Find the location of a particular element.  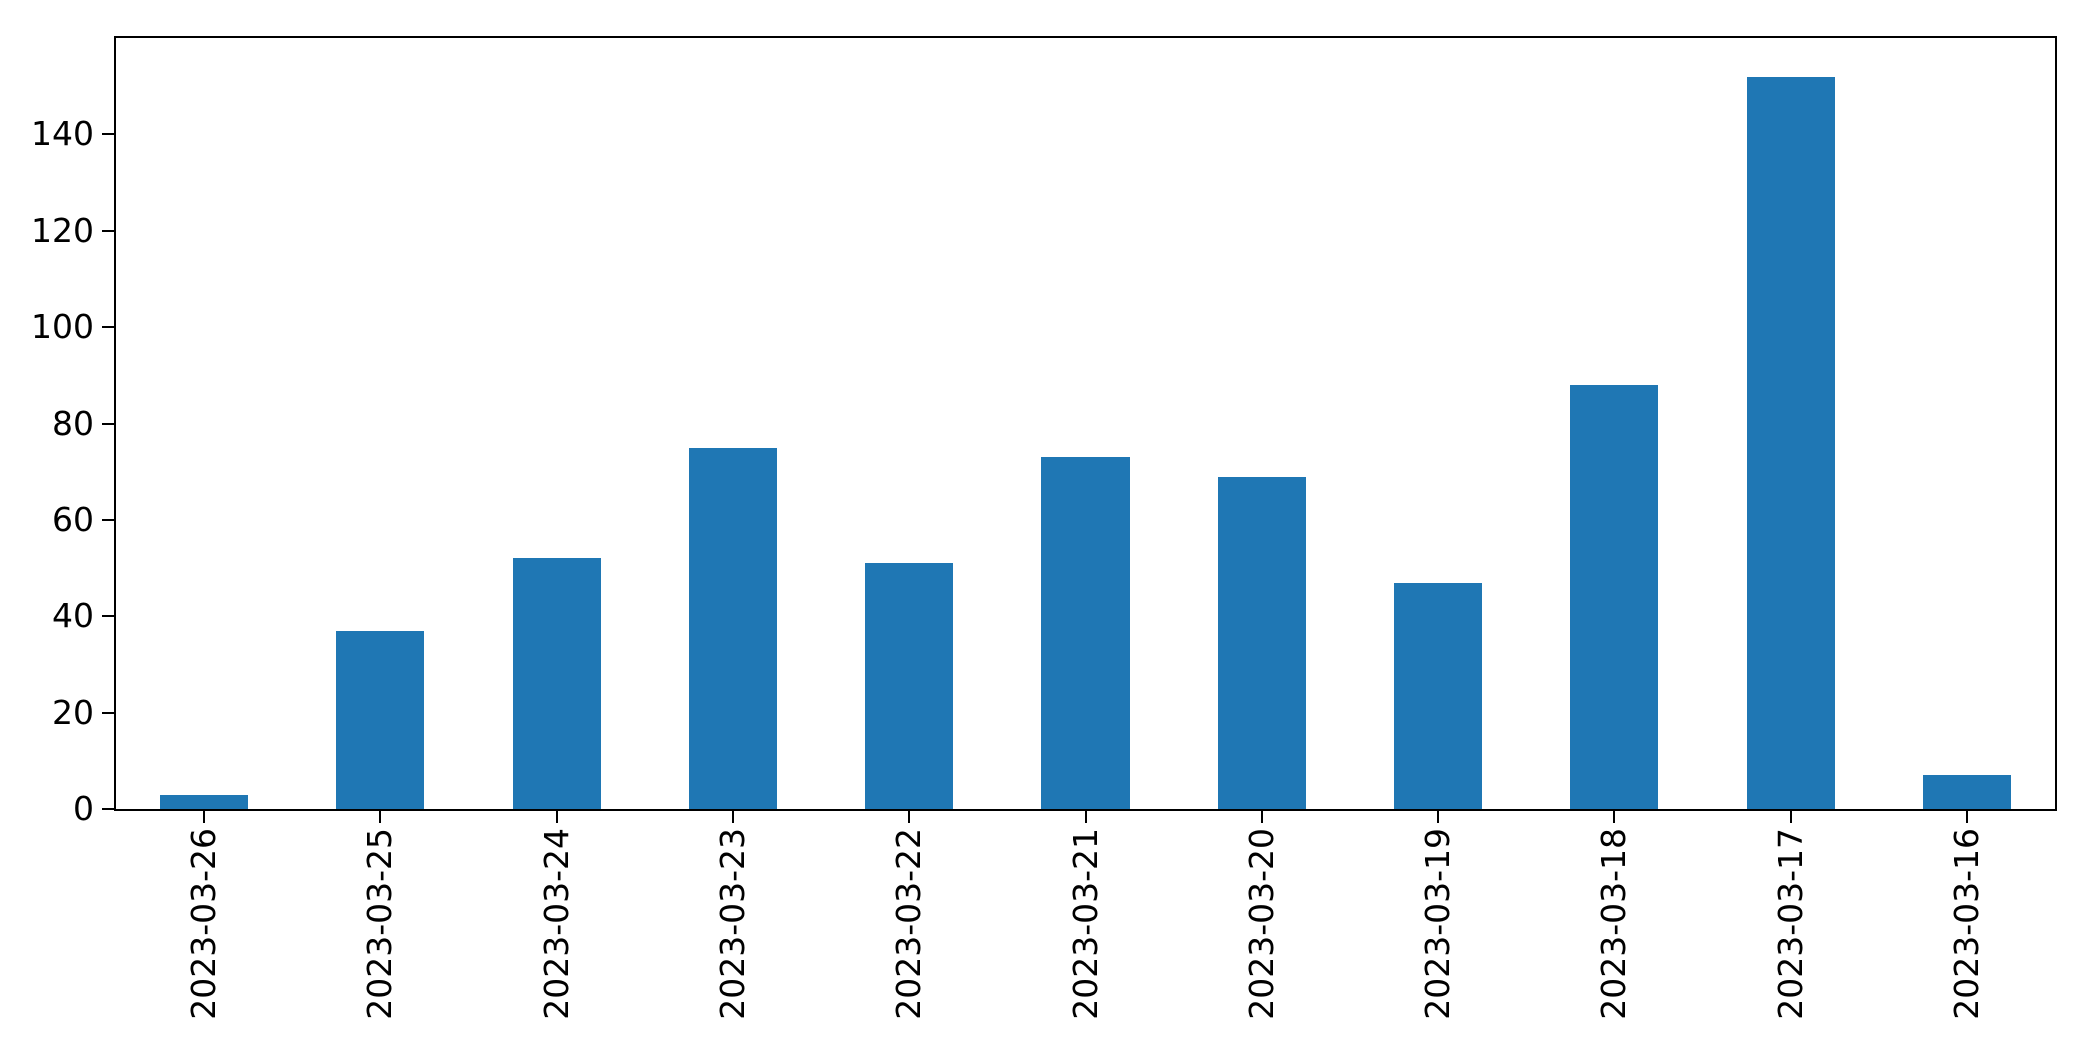

y-tick-label: 0 is located at coordinates (83, 808).